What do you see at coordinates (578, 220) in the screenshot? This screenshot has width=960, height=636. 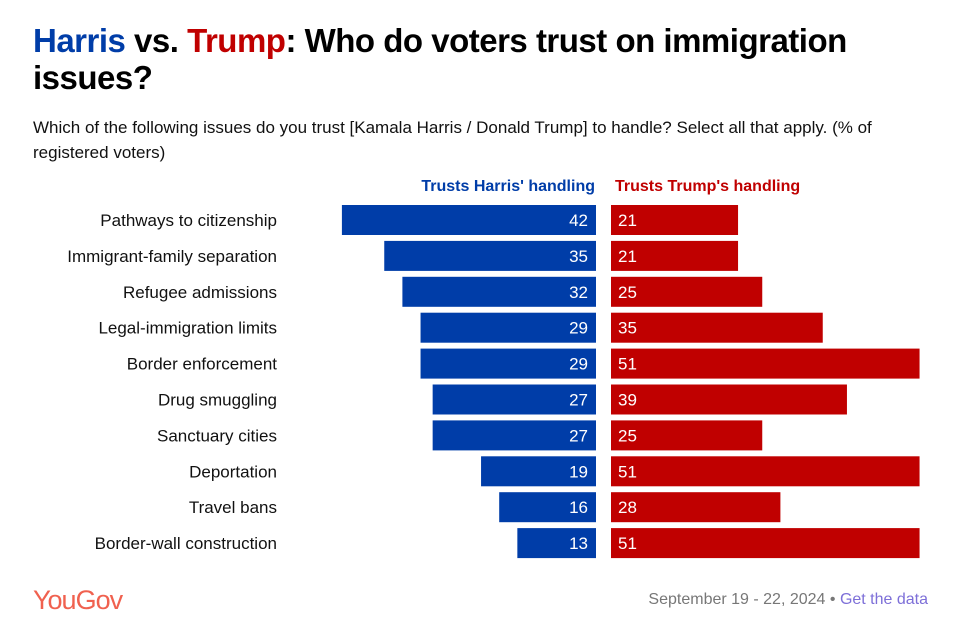 I see `harris-value-label: 42` at bounding box center [578, 220].